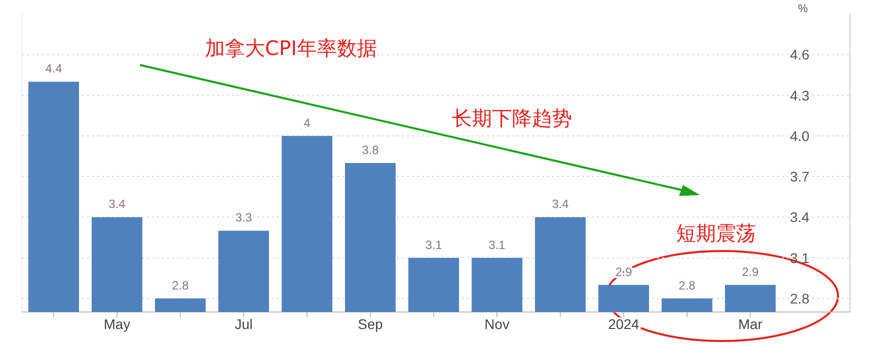 The height and width of the screenshot is (344, 872). I want to click on annotation: 加拿大CPI年率数据, so click(291, 48).